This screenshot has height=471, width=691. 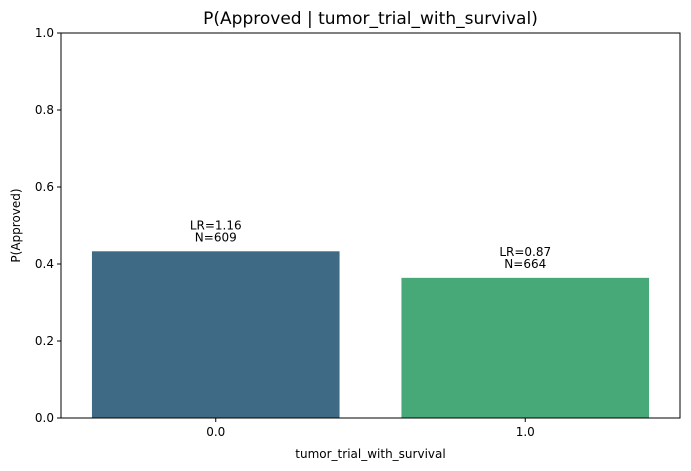 I want to click on bar-1.0, so click(x=525, y=347).